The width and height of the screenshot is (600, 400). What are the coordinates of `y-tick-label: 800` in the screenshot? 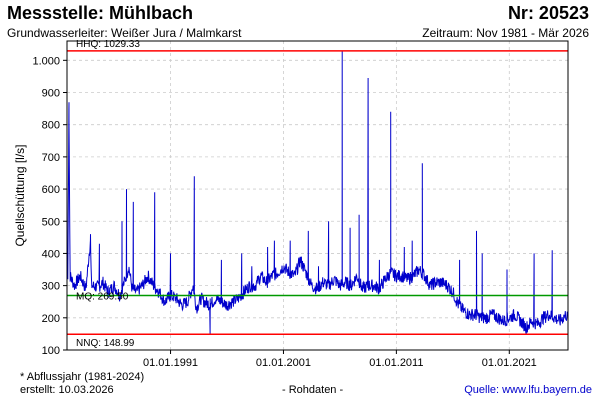 It's located at (51, 126).